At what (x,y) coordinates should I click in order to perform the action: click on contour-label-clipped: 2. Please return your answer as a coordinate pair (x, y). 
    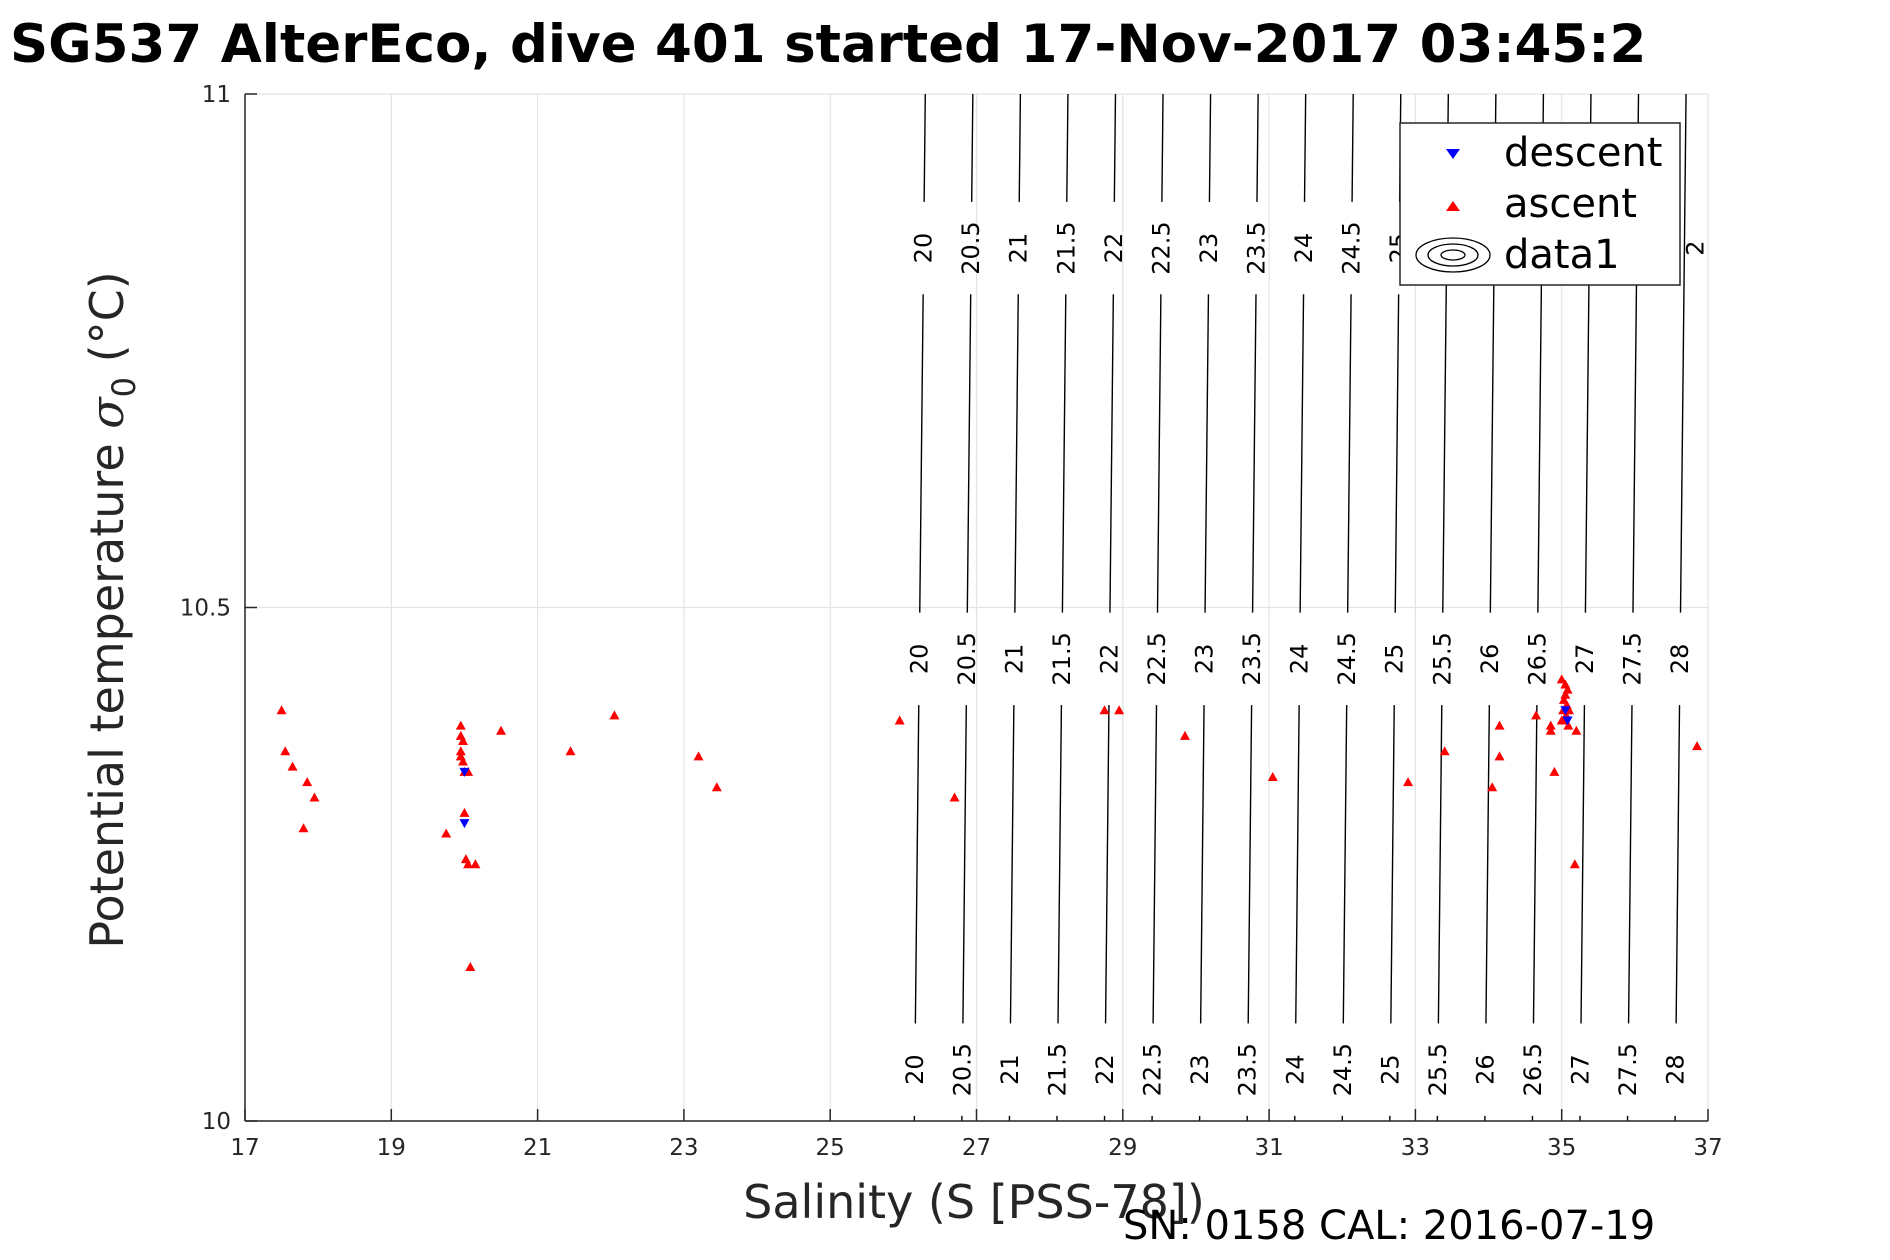
    Looking at the image, I should click on (1695, 247).